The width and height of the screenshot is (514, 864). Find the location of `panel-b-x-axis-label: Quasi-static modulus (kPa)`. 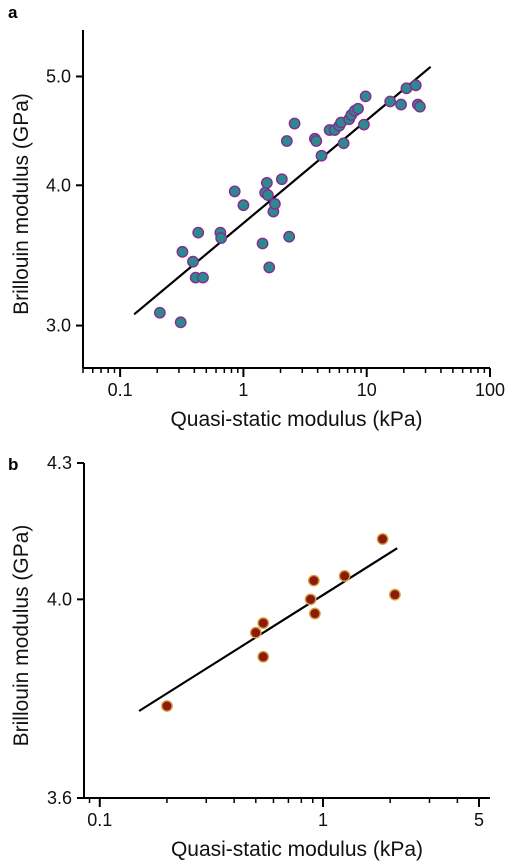

panel-b-x-axis-label: Quasi-static modulus (kPa) is located at coordinates (297, 849).